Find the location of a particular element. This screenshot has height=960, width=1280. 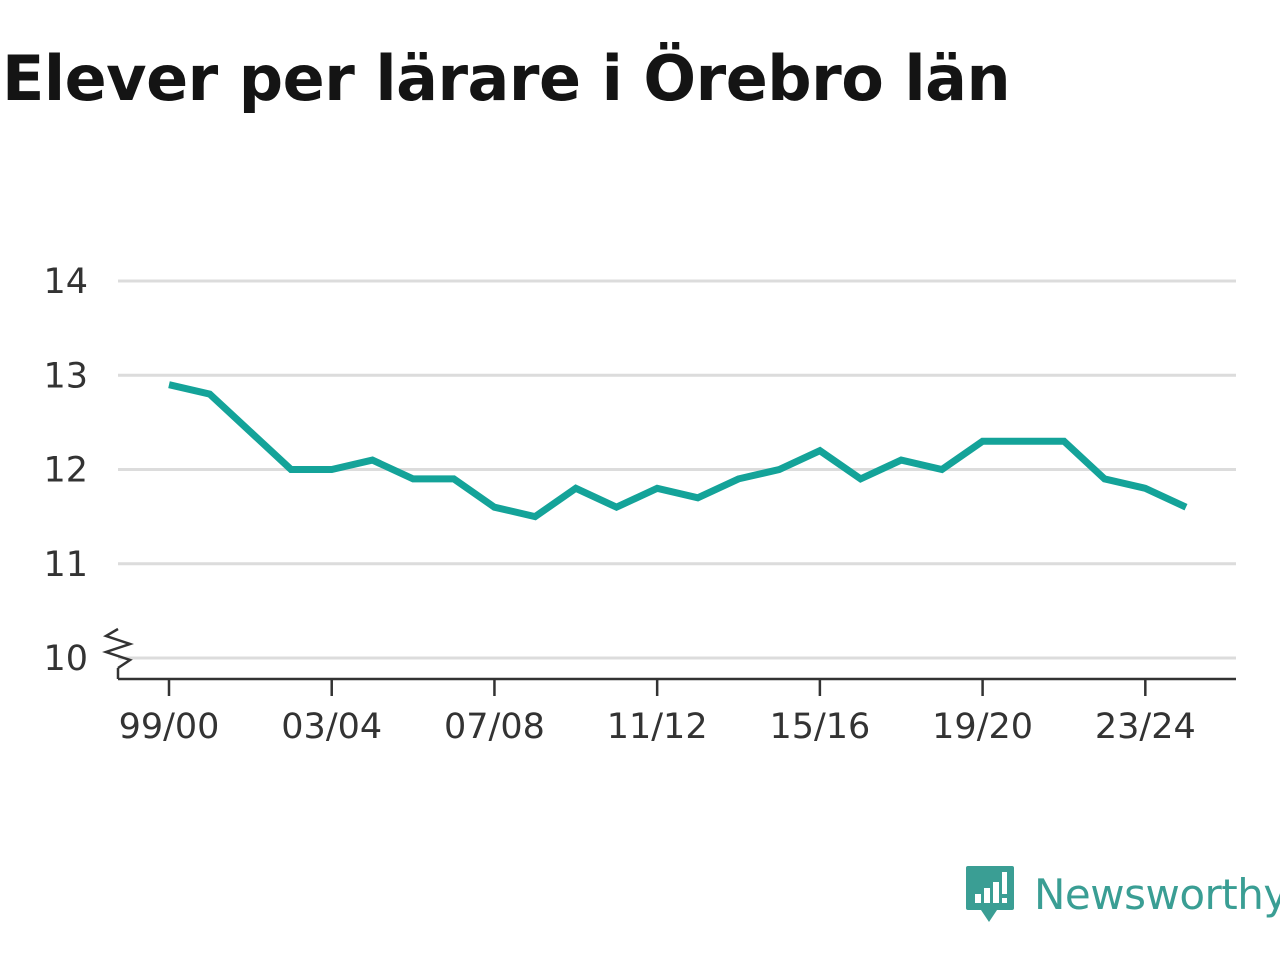

x-tick-label-07-08: 07/08 is located at coordinates (494, 727).